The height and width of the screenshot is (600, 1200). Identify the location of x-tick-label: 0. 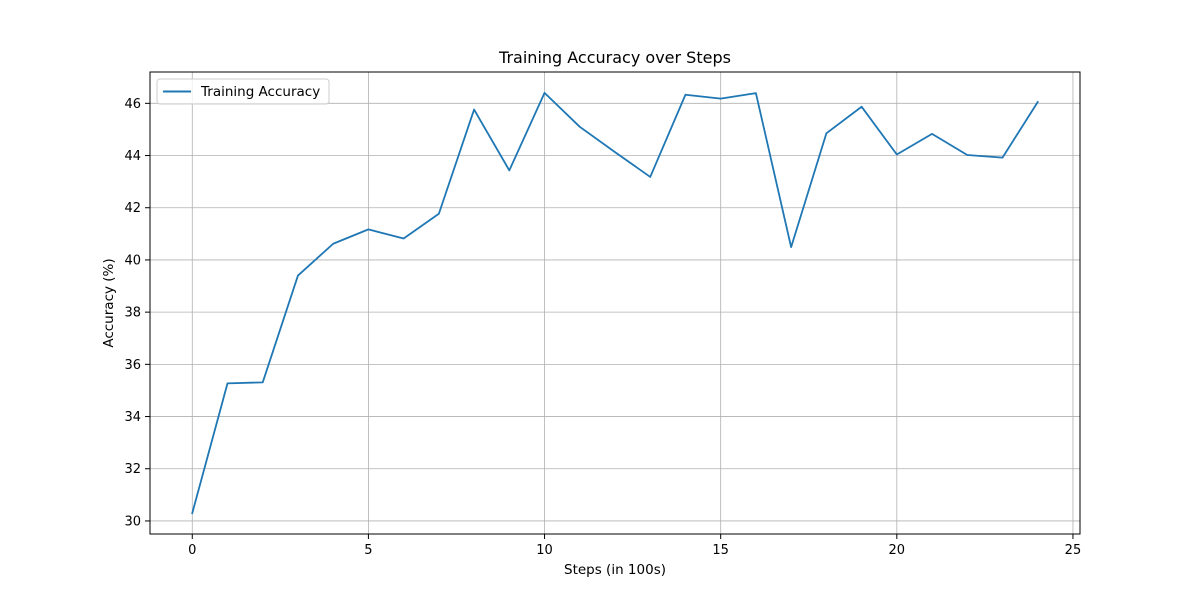
(192, 550).